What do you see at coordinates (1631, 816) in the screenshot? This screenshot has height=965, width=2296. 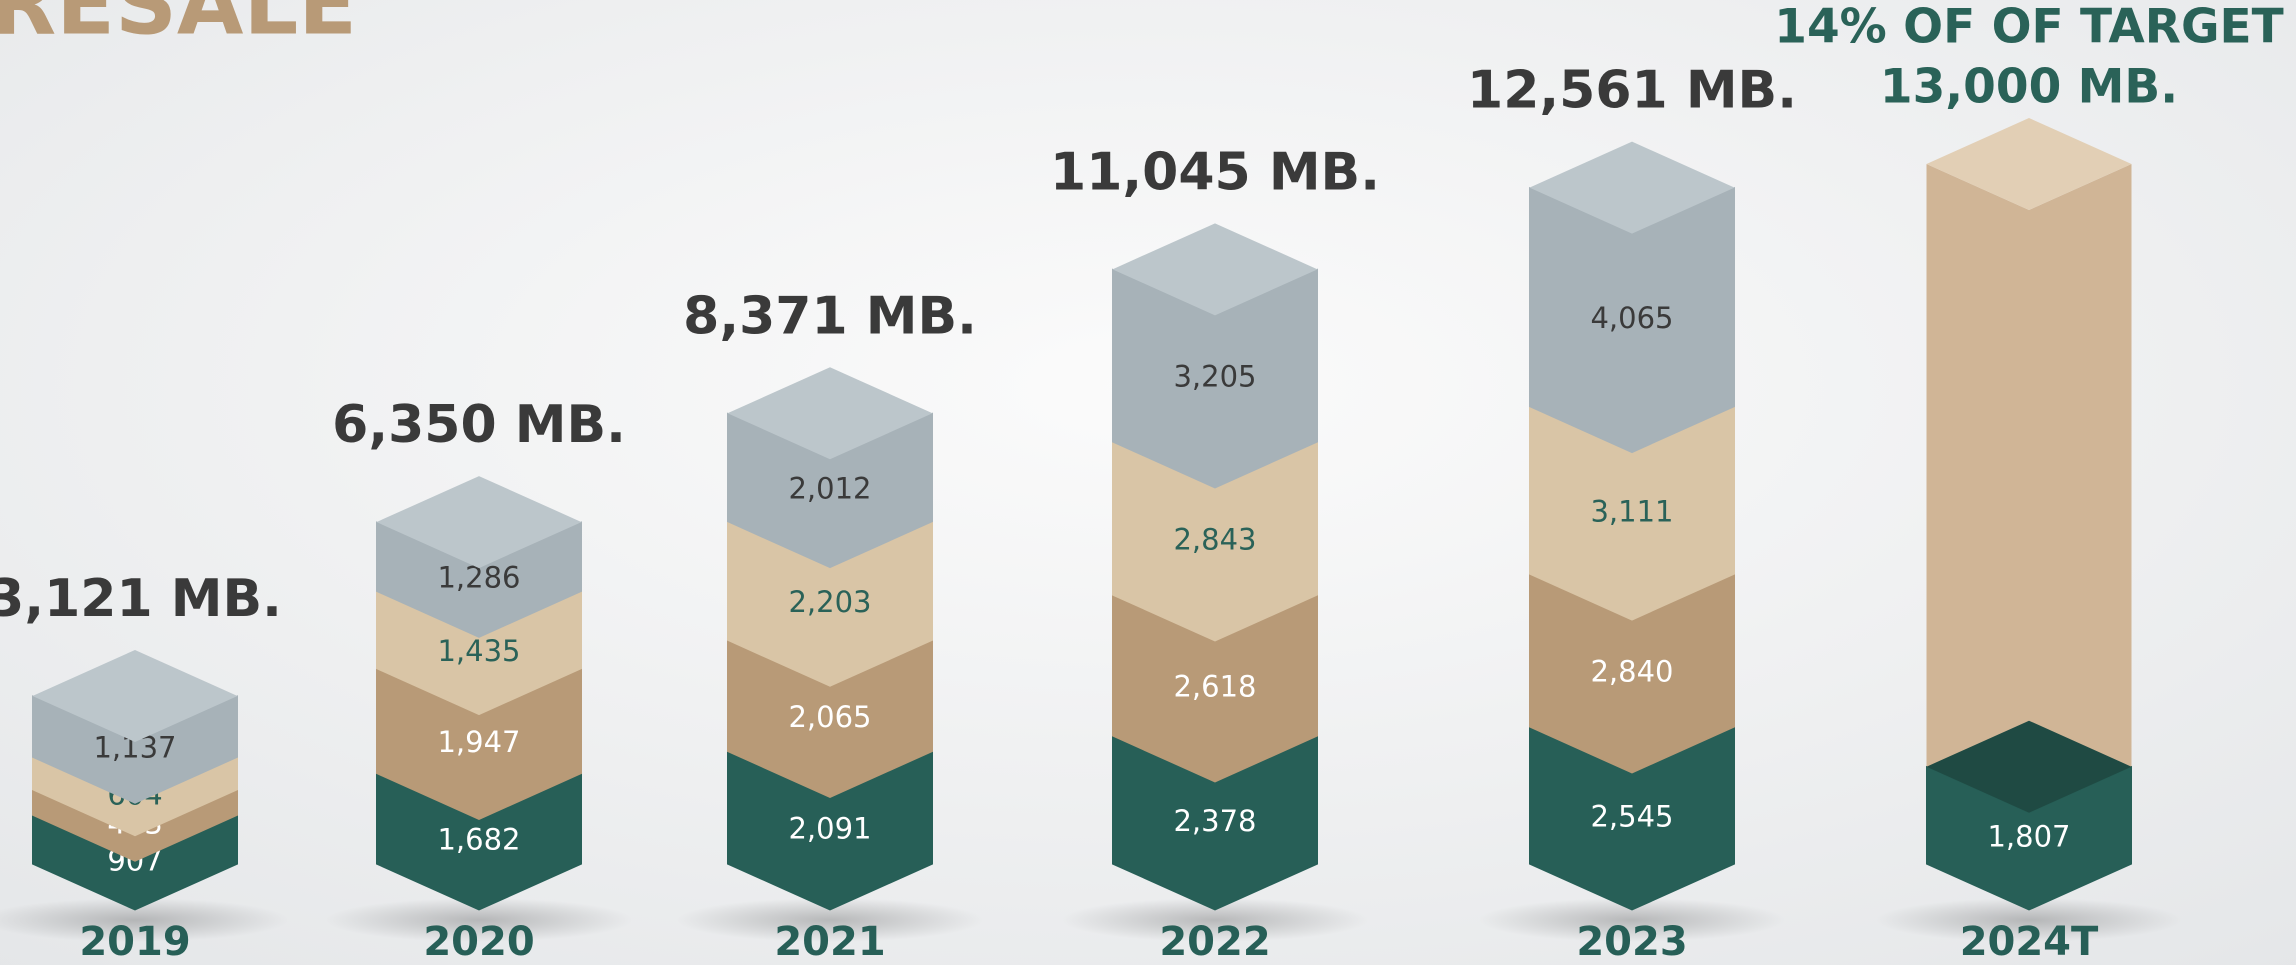 I see `segment-label: 2,545` at bounding box center [1631, 816].